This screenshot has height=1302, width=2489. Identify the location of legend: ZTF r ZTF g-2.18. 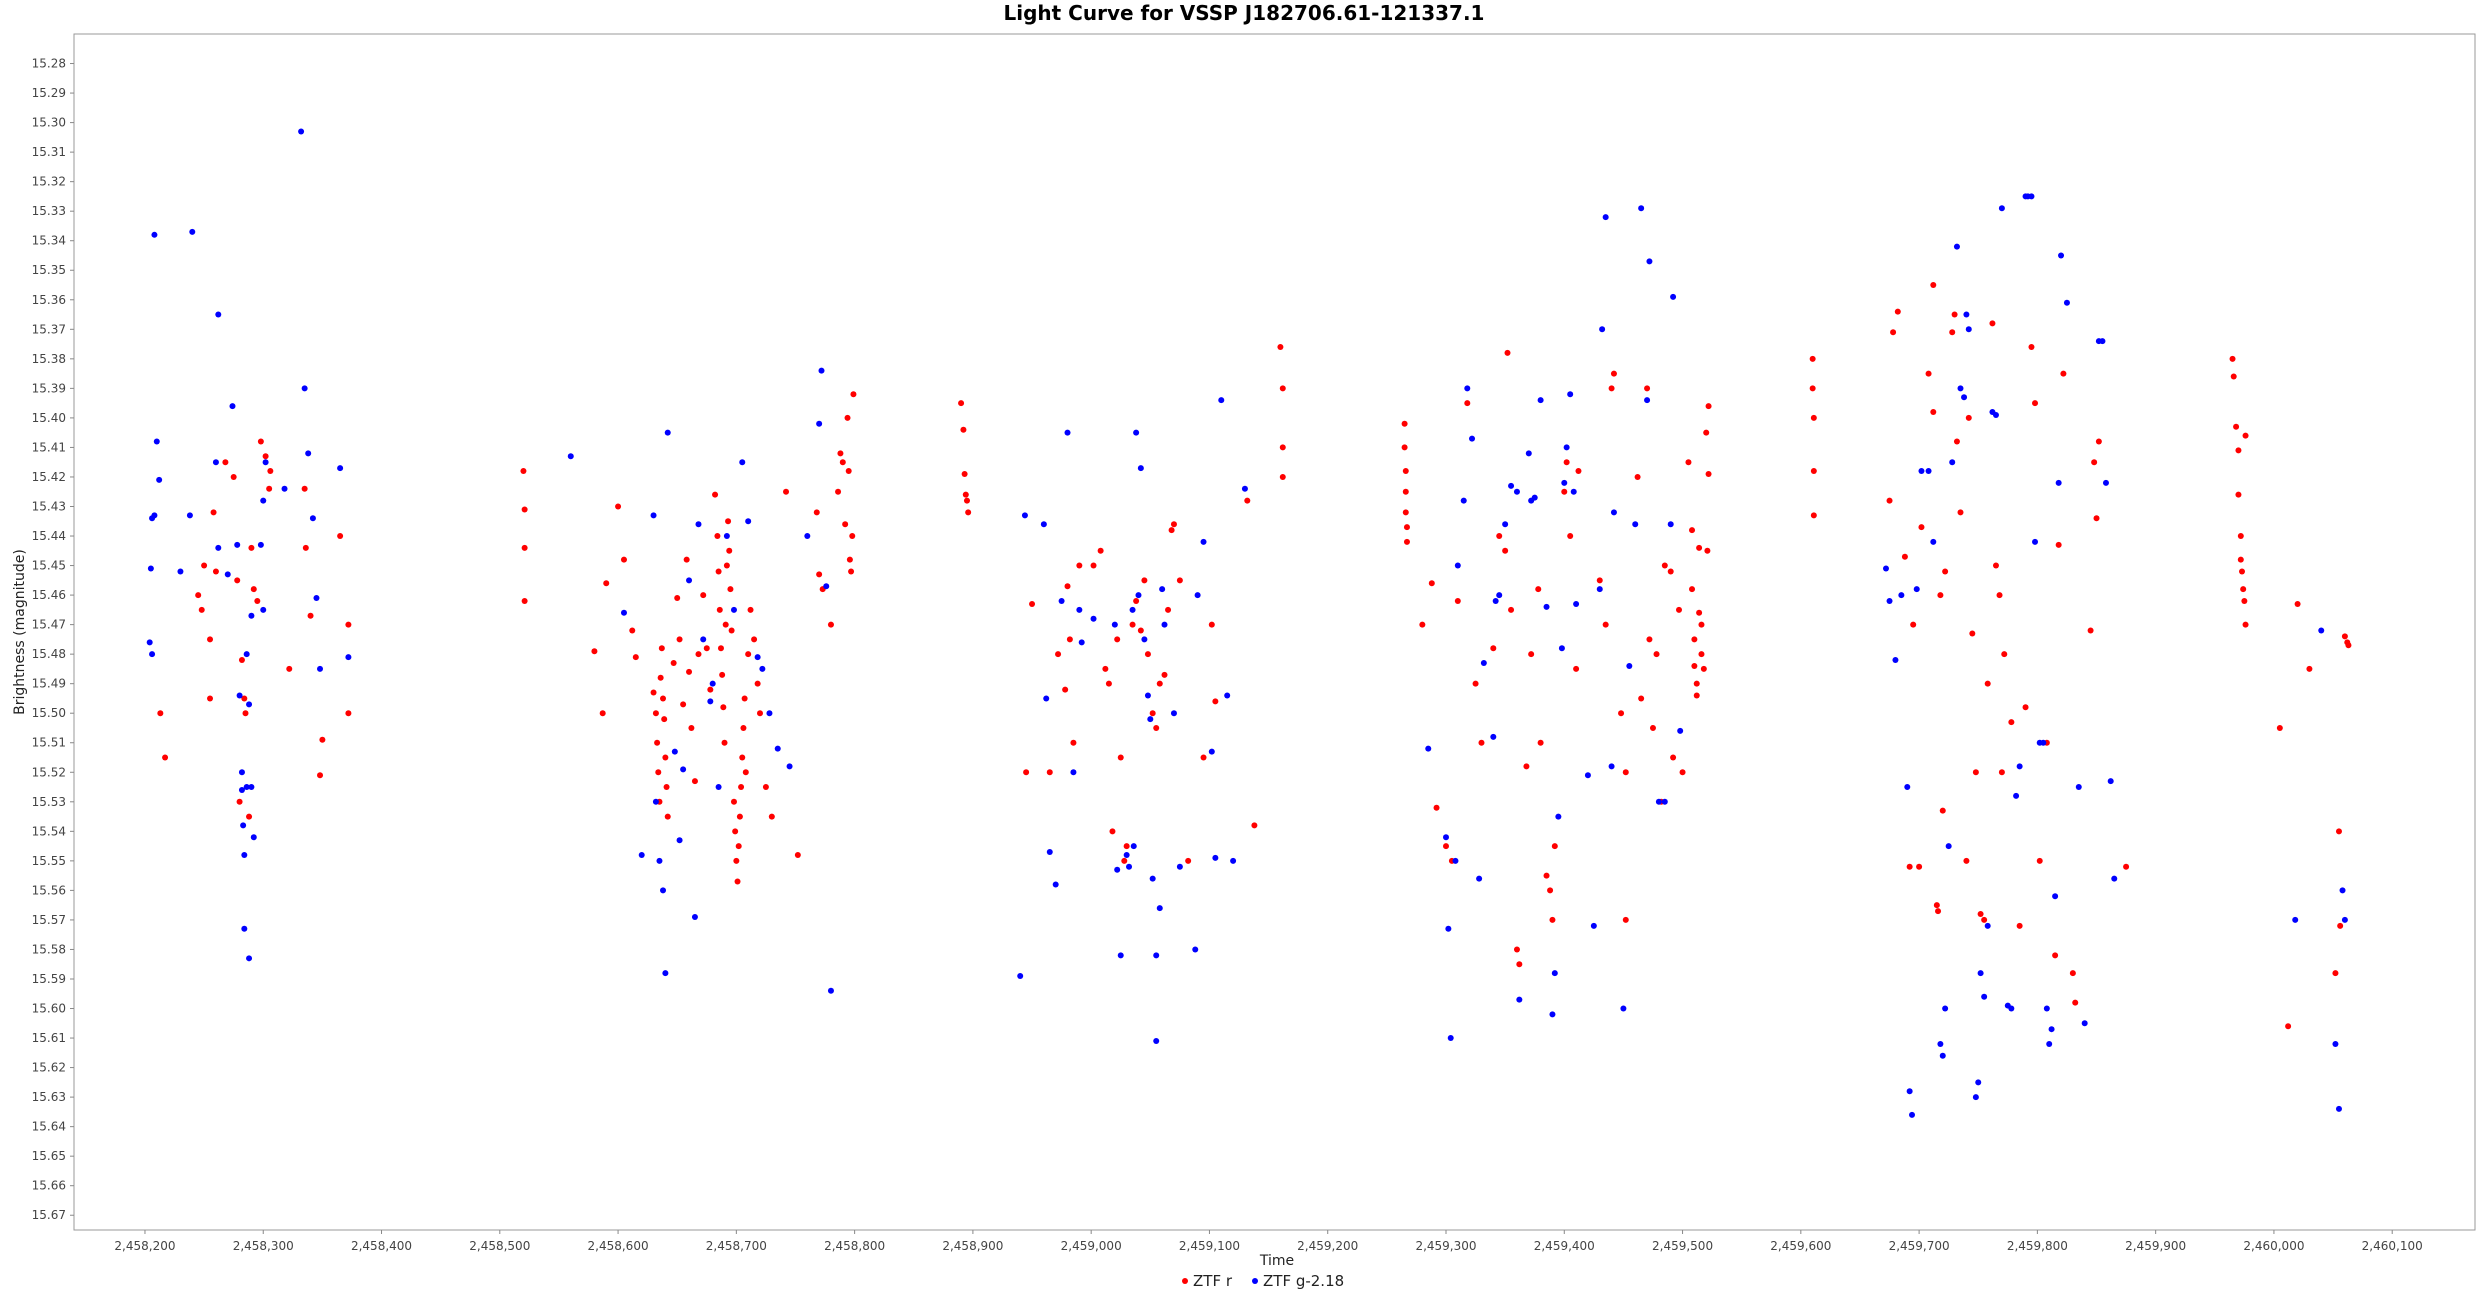
(1263, 1281).